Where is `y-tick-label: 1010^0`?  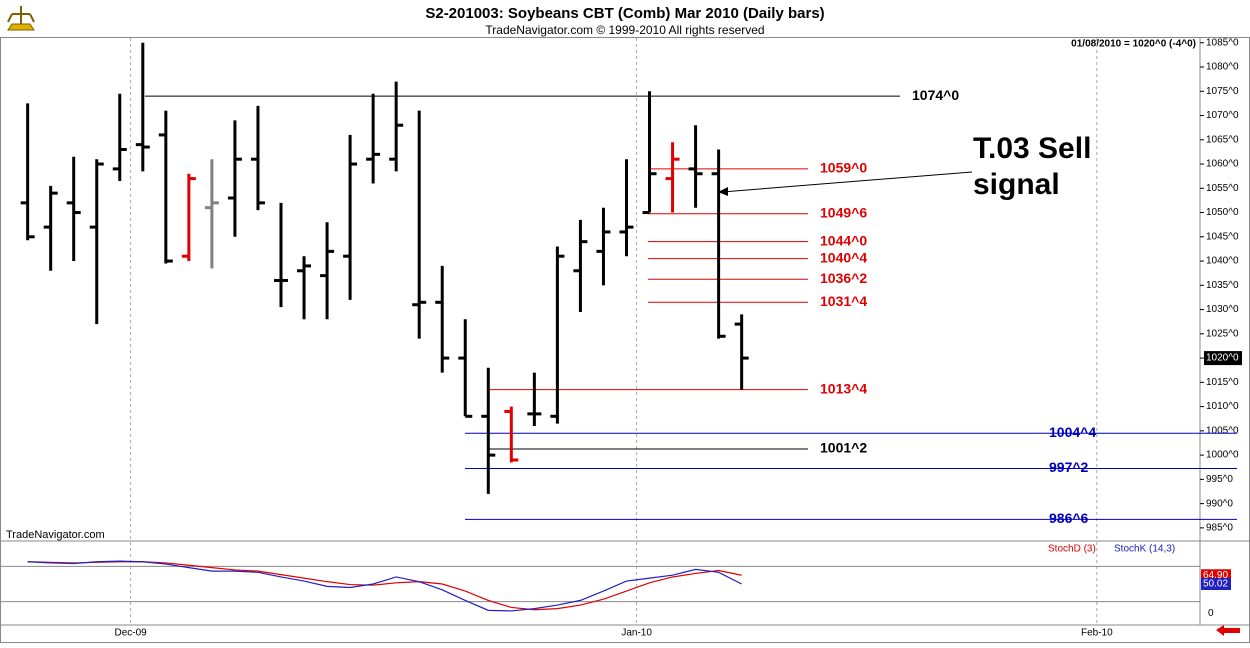
y-tick-label: 1010^0 is located at coordinates (1222, 406).